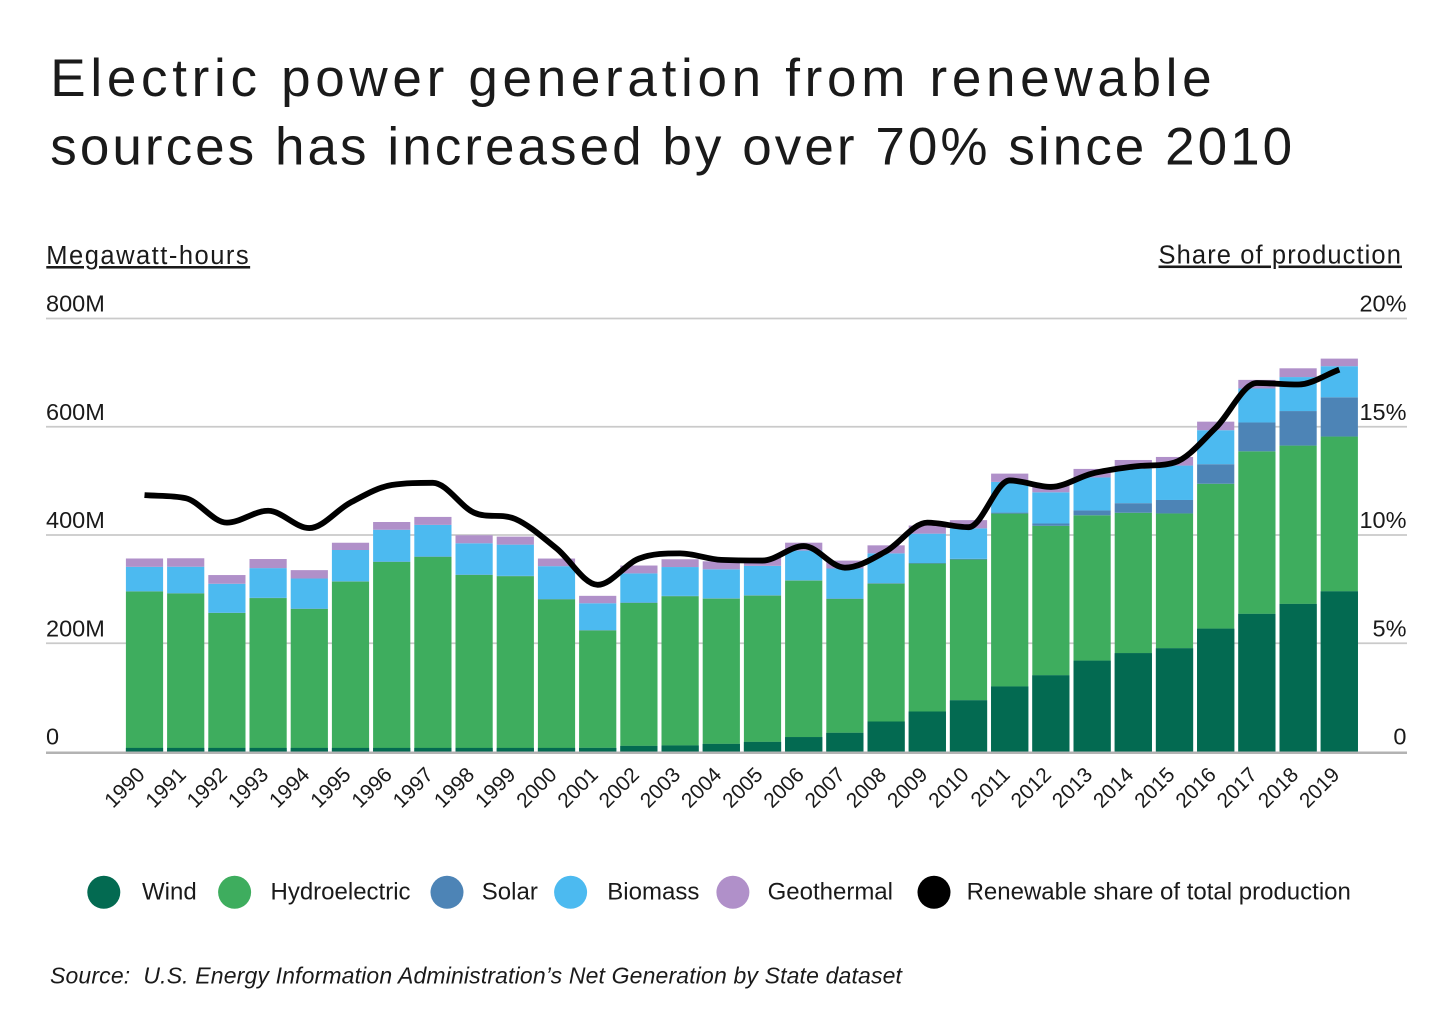 Image resolution: width=1450 pixels, height=1012 pixels. Describe the element at coordinates (75, 520) in the screenshot. I see `svg-text: 400M` at that location.